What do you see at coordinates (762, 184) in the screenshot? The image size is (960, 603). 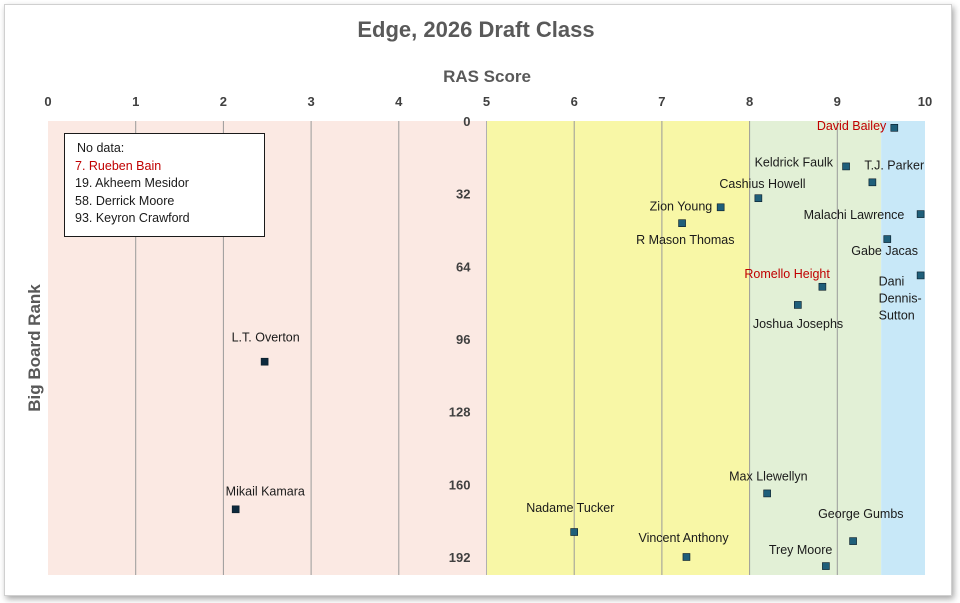 I see `data-label: Cashius Howell` at bounding box center [762, 184].